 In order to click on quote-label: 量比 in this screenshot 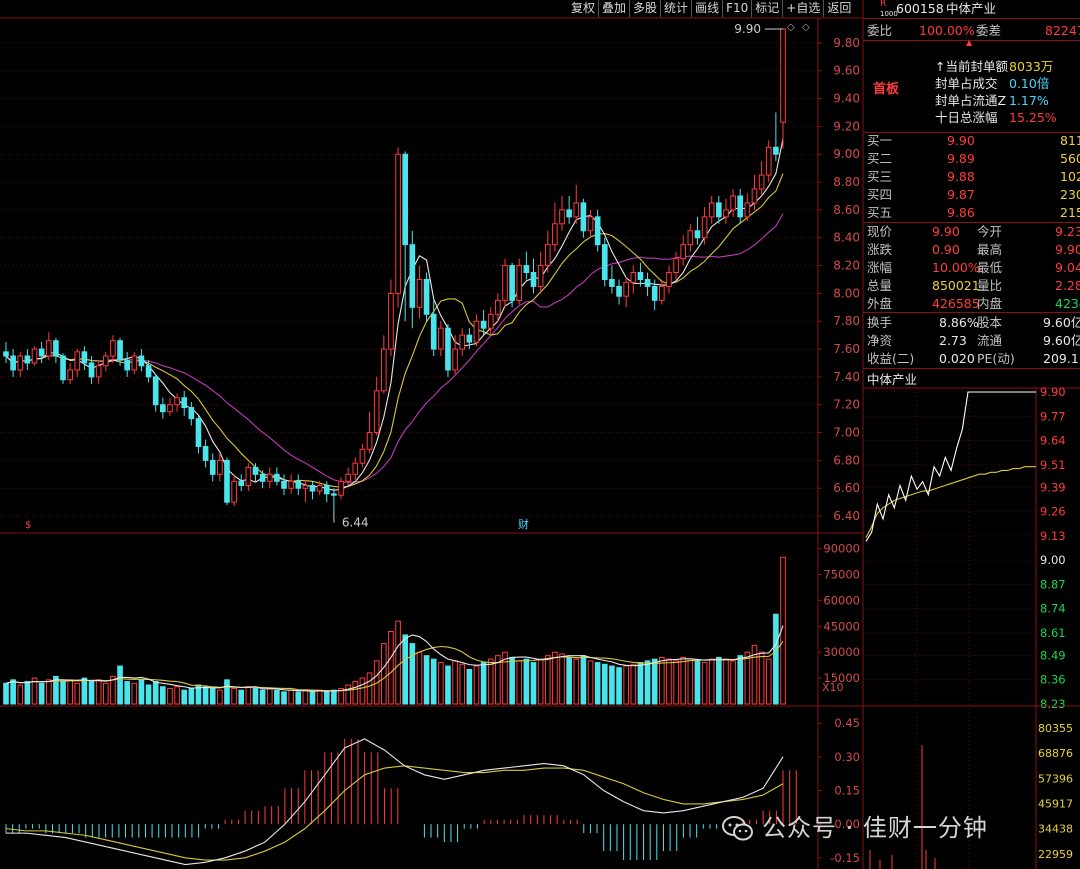, I will do `click(990, 285)`.